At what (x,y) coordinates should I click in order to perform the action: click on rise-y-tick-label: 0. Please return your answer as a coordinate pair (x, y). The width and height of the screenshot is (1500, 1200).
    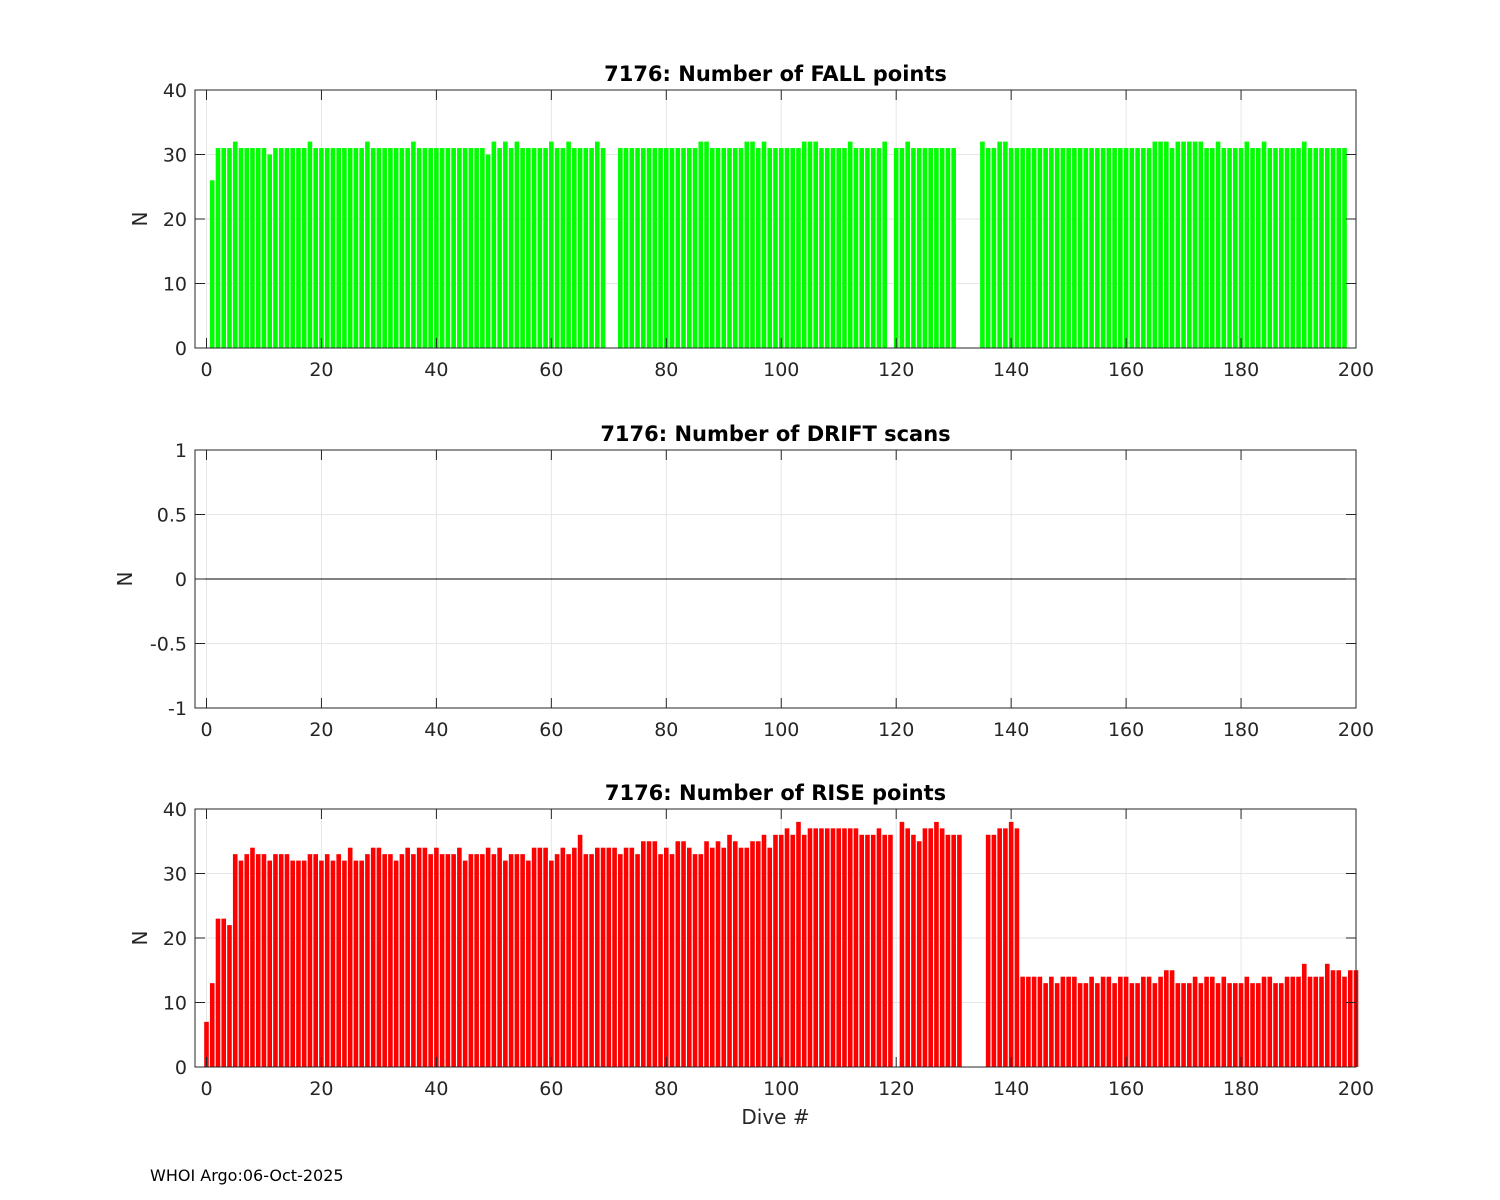
    Looking at the image, I should click on (181, 1068).